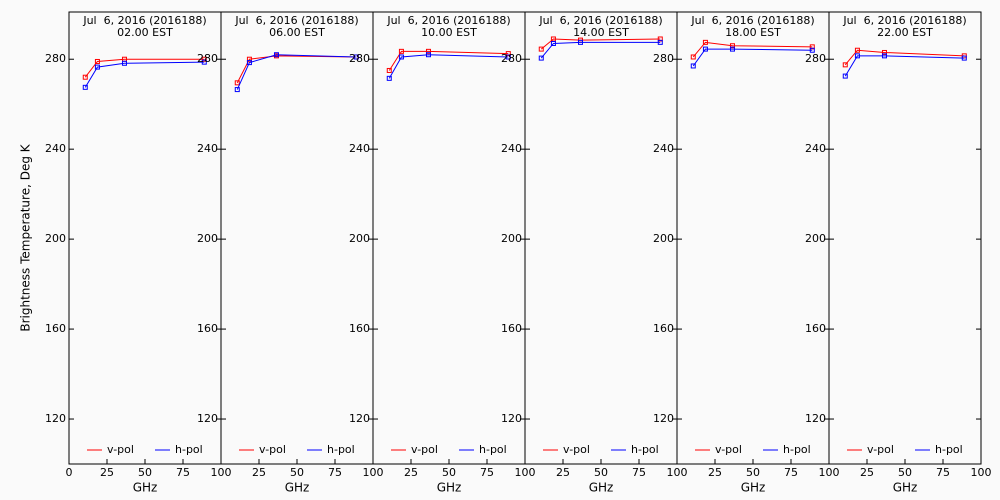  I want to click on panel-subtitle: 02.00 EST, so click(145, 32).